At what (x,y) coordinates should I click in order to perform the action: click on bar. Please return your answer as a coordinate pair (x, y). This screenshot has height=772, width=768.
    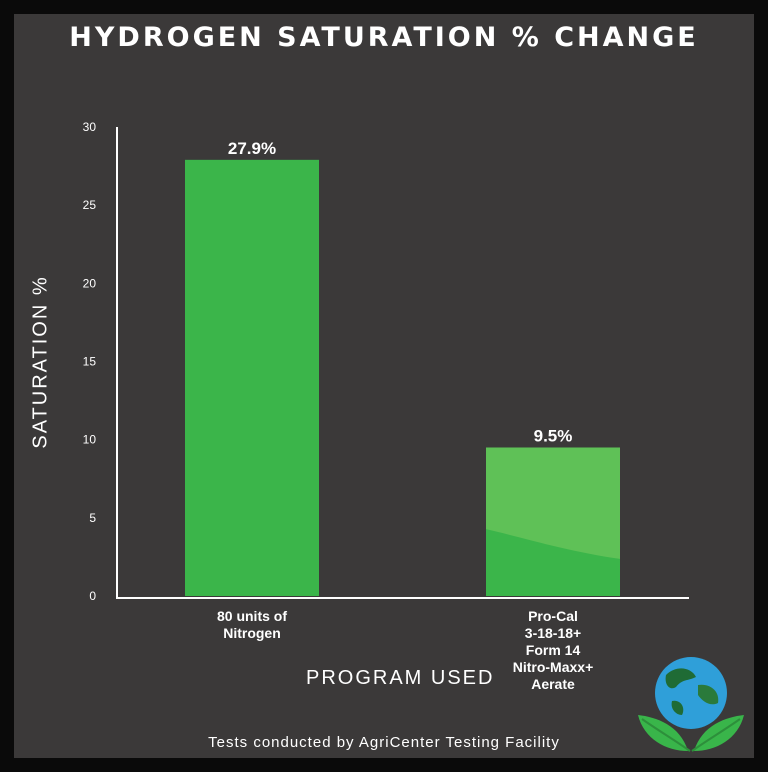
    Looking at the image, I should click on (252, 377).